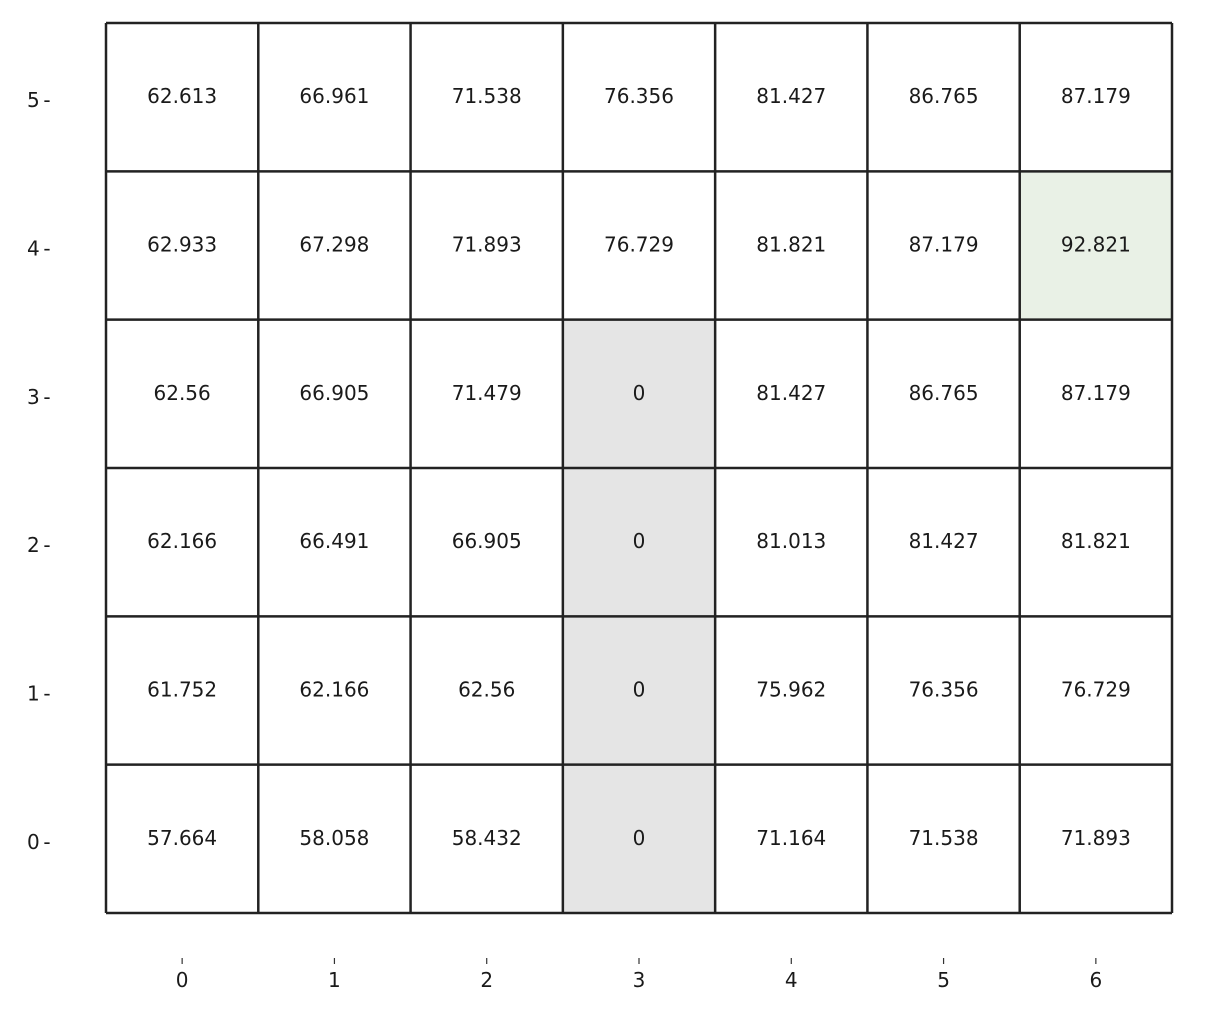 The width and height of the screenshot is (1228, 1028). I want to click on cell-value-label: 81.013, so click(791, 541).